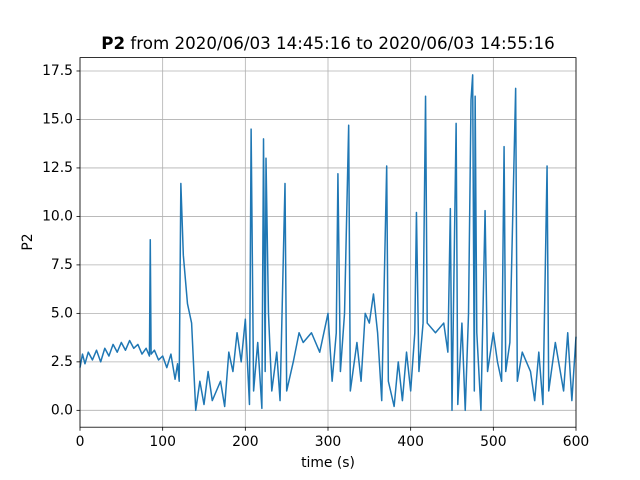  Describe the element at coordinates (162, 442) in the screenshot. I see `x-tick-label: 100` at that location.